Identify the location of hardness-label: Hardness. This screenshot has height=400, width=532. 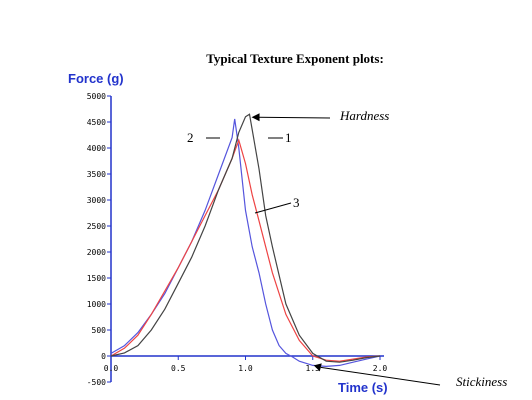
(364, 115).